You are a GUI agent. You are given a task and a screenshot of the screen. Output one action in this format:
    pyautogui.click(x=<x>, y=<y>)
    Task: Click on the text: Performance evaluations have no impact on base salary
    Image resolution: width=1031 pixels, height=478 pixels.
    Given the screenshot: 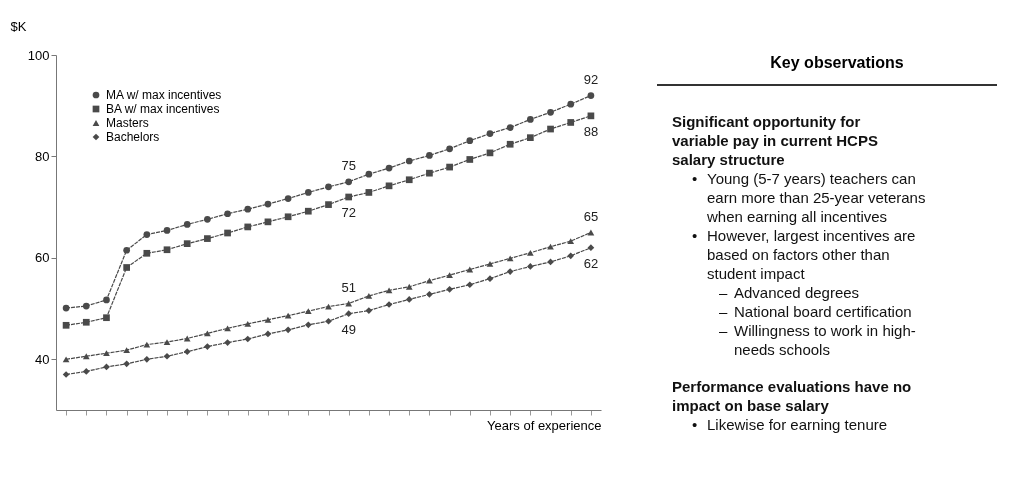 What is the action you would take?
    pyautogui.click(x=792, y=396)
    